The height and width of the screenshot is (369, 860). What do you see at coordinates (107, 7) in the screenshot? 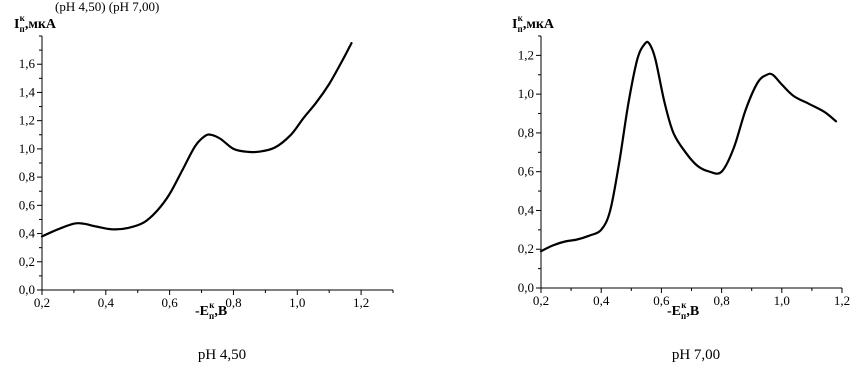
I see `header-fragment: (рН 4,50) (рН 7,00)` at bounding box center [107, 7].